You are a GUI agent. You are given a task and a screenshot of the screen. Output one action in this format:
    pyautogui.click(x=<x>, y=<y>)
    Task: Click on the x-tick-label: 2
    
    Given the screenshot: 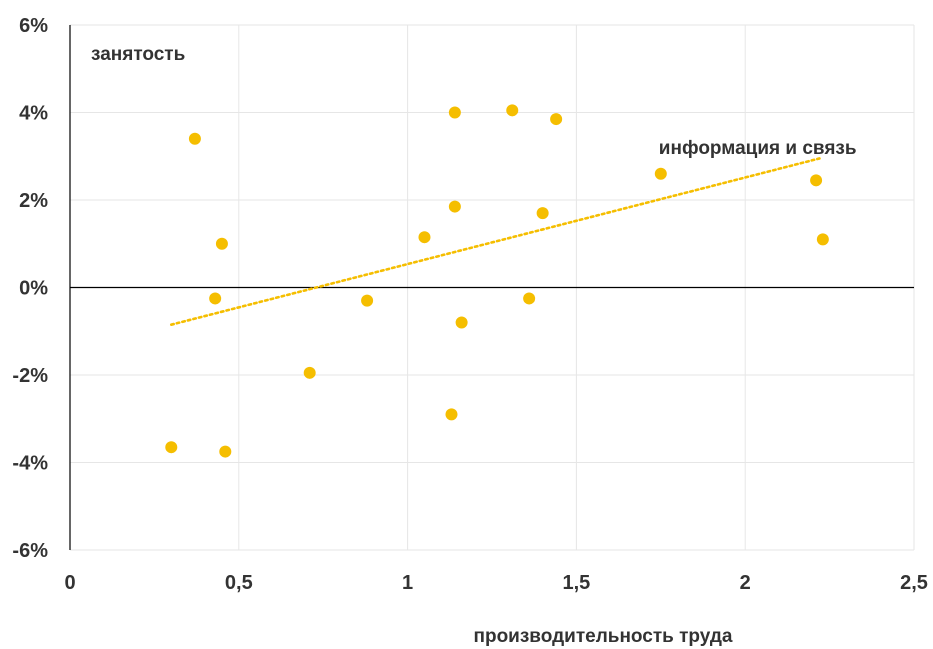 What is the action you would take?
    pyautogui.click(x=745, y=583)
    